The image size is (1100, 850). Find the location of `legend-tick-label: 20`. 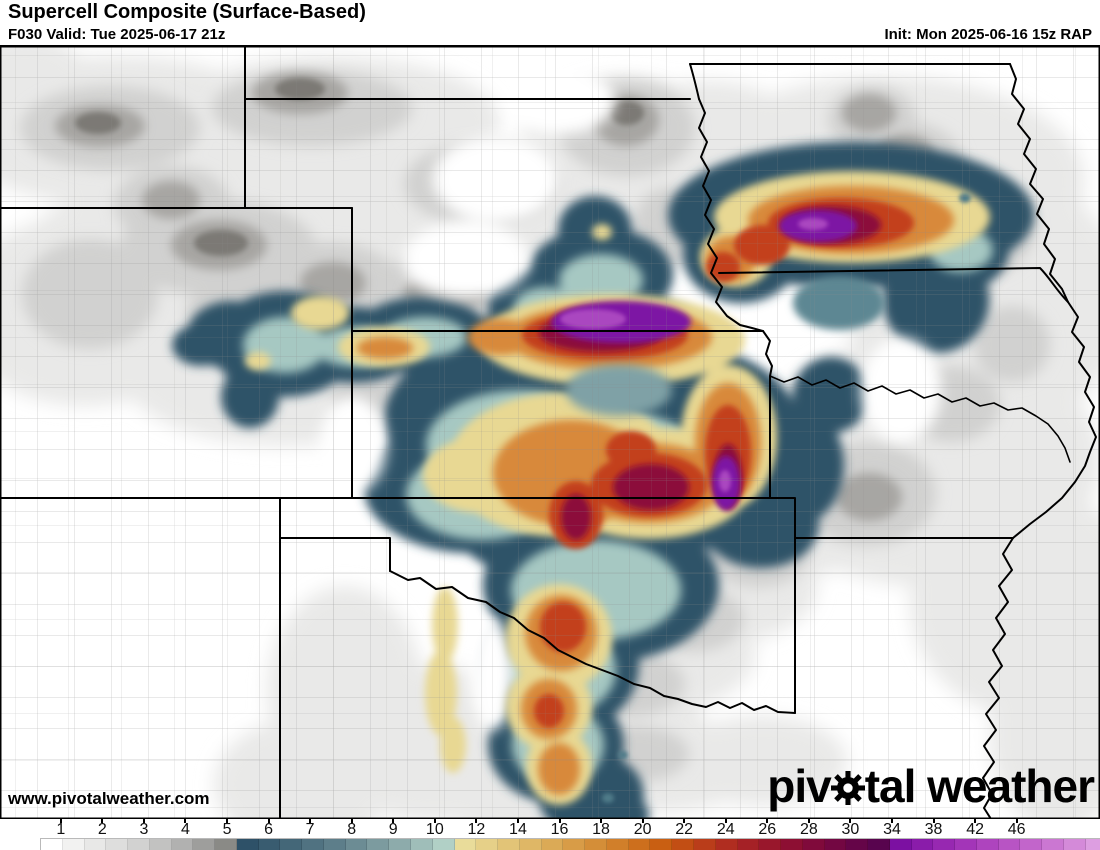

legend-tick-label: 20 is located at coordinates (642, 829).